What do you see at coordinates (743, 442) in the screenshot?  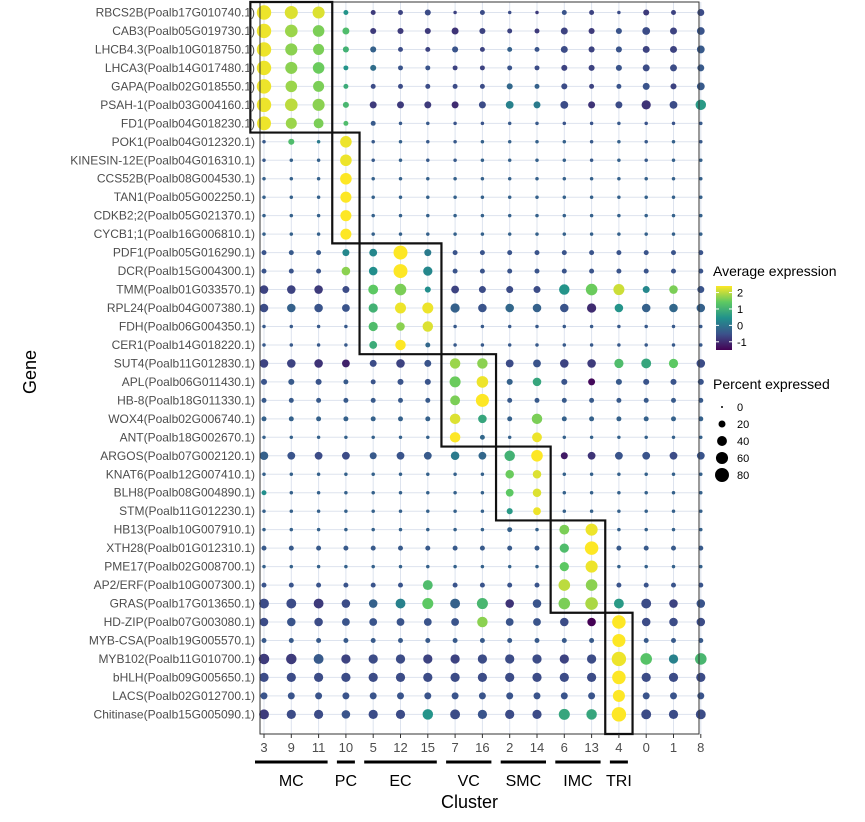 I see `size-legend-label: 40` at bounding box center [743, 442].